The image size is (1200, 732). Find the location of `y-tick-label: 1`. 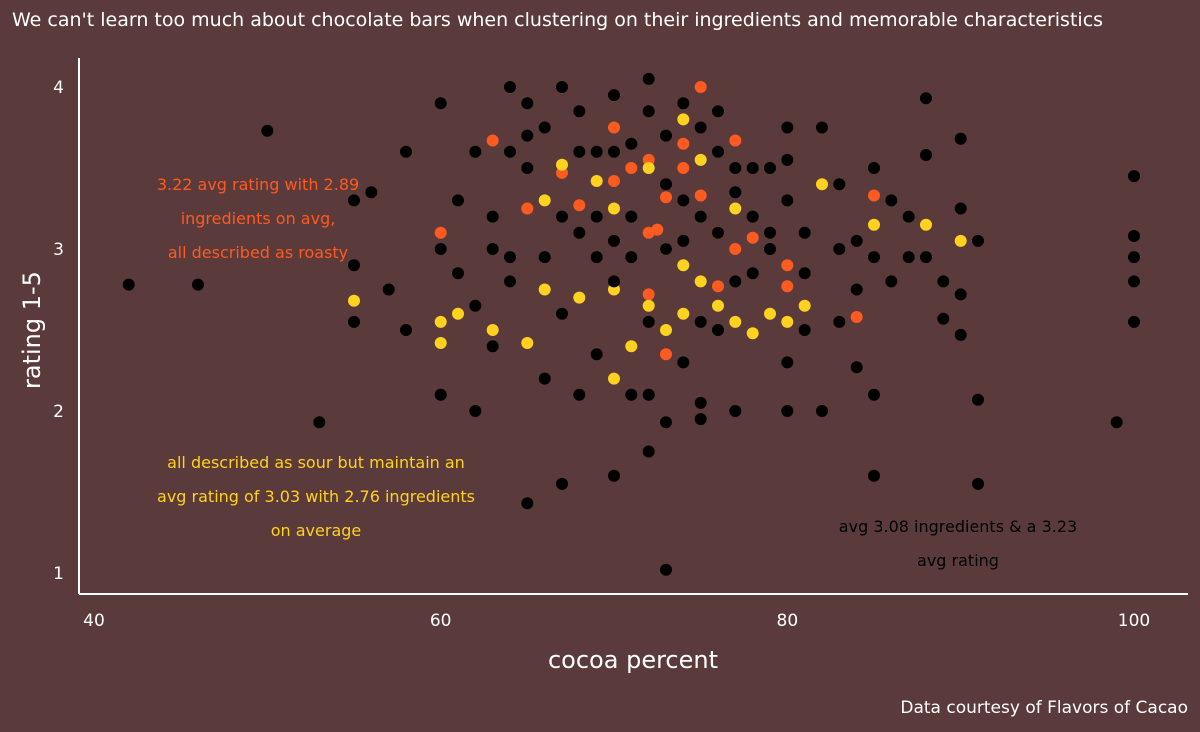

y-tick-label: 1 is located at coordinates (58, 574).